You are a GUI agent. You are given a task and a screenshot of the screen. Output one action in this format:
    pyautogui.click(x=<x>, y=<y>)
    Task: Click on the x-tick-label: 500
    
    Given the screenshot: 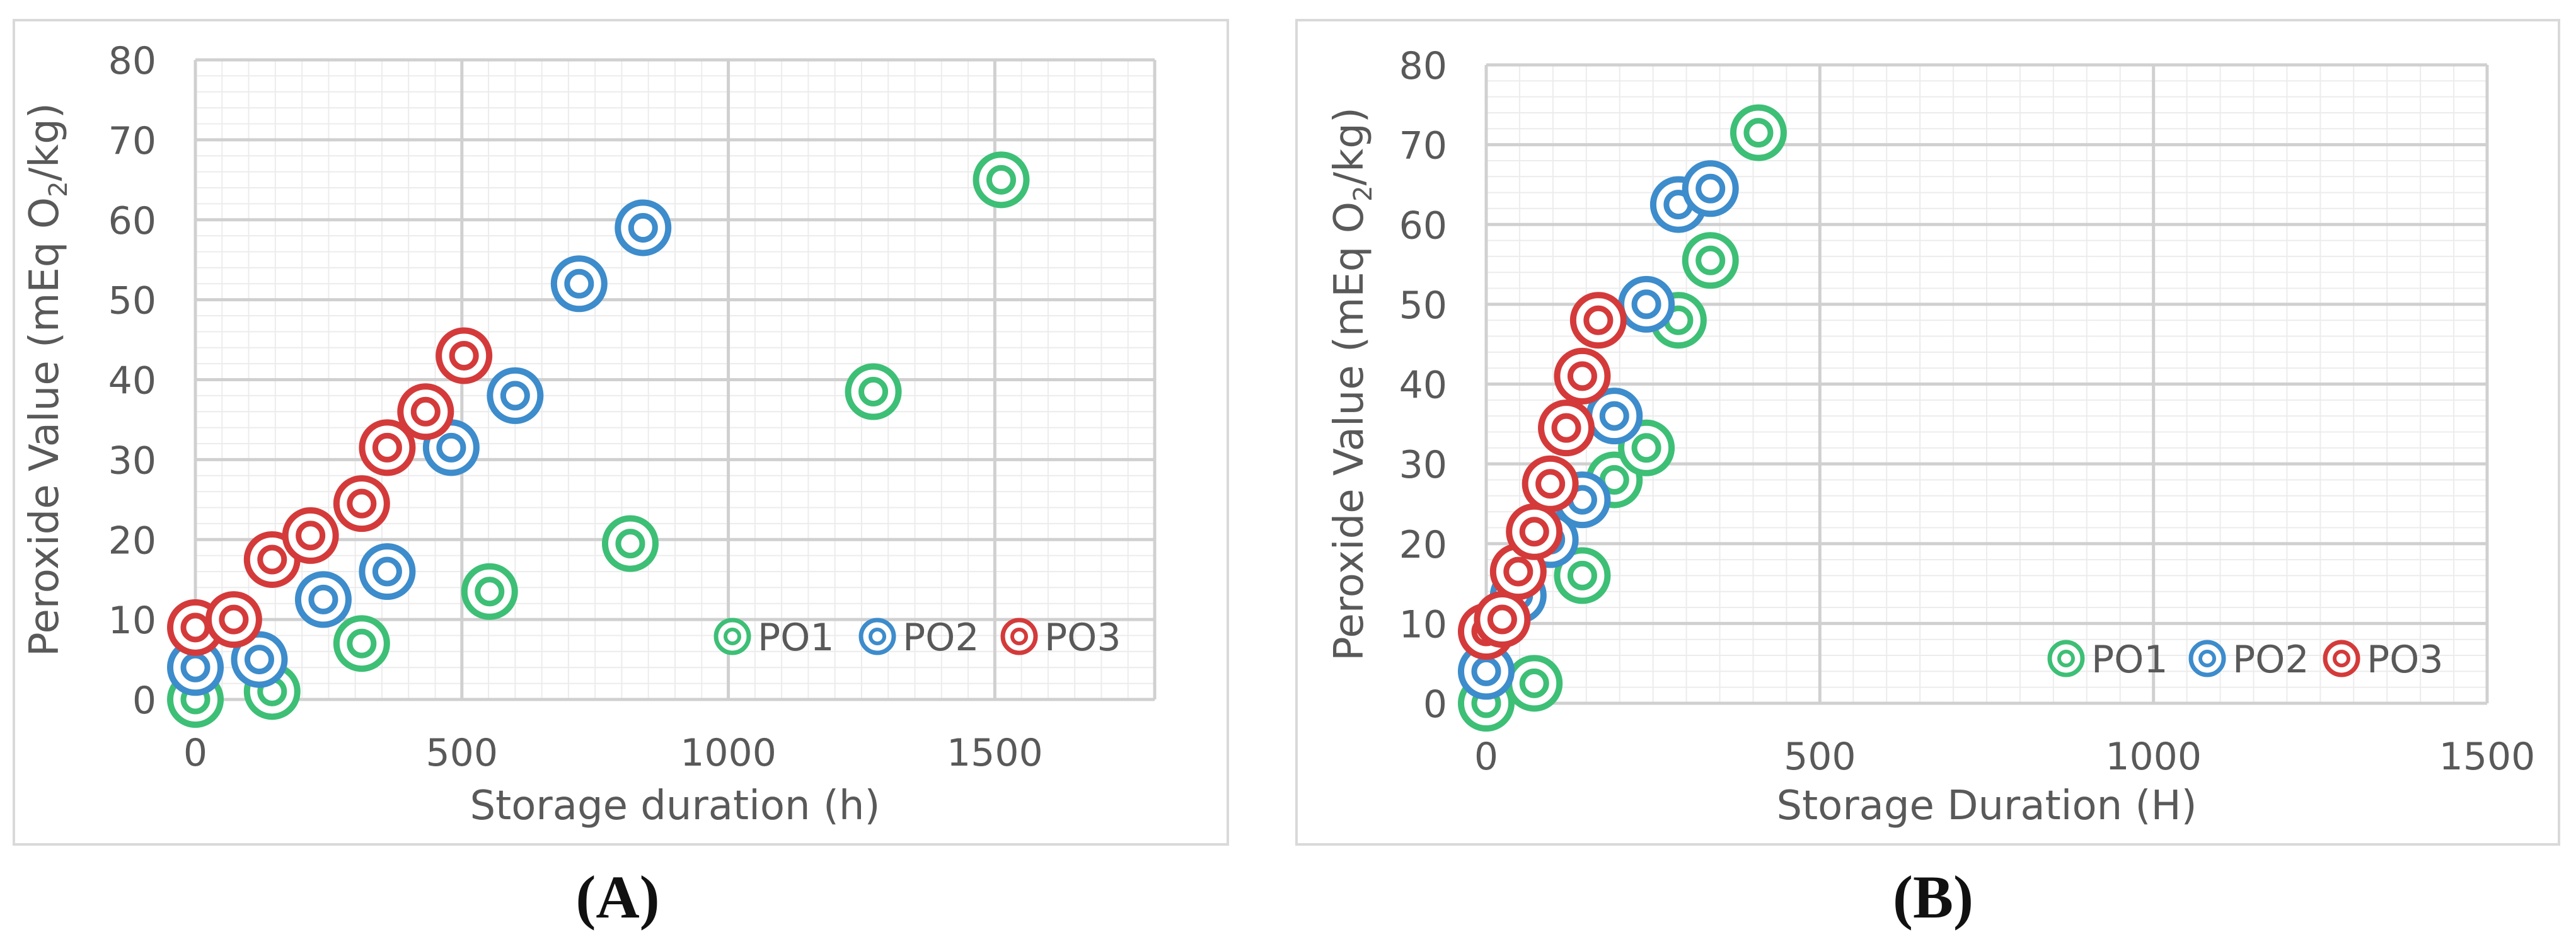 What is the action you would take?
    pyautogui.click(x=462, y=753)
    